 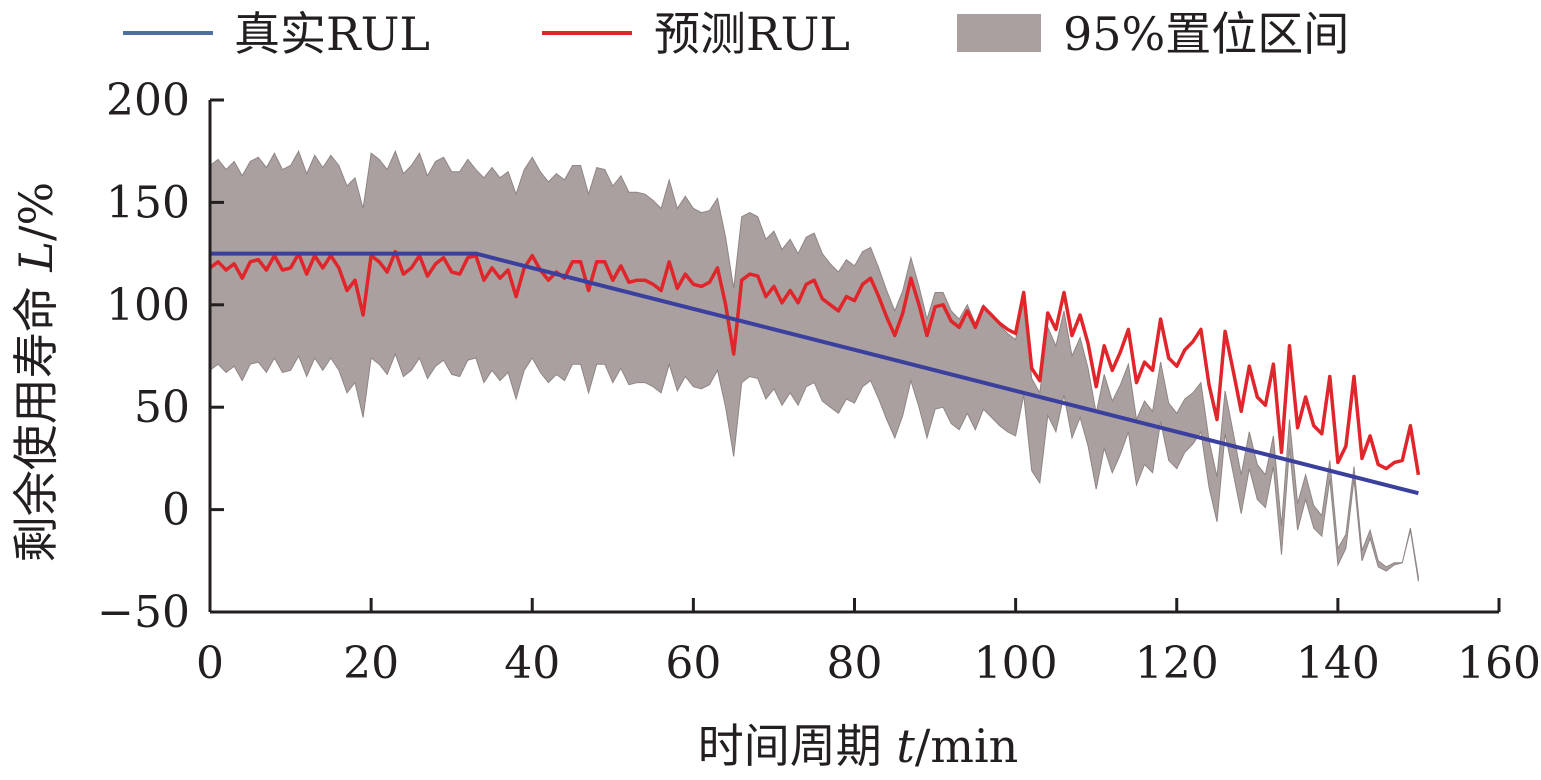 I want to click on x-tick-label: 100, so click(x=1016, y=663).